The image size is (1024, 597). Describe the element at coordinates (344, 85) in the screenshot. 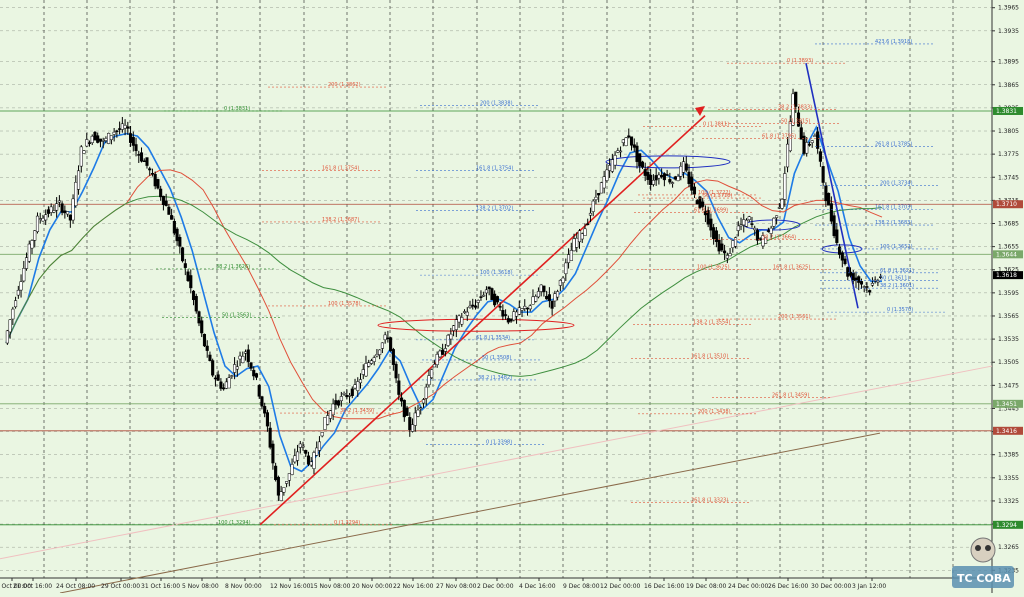

I see `fib-label: 200 (1.3862)` at that location.